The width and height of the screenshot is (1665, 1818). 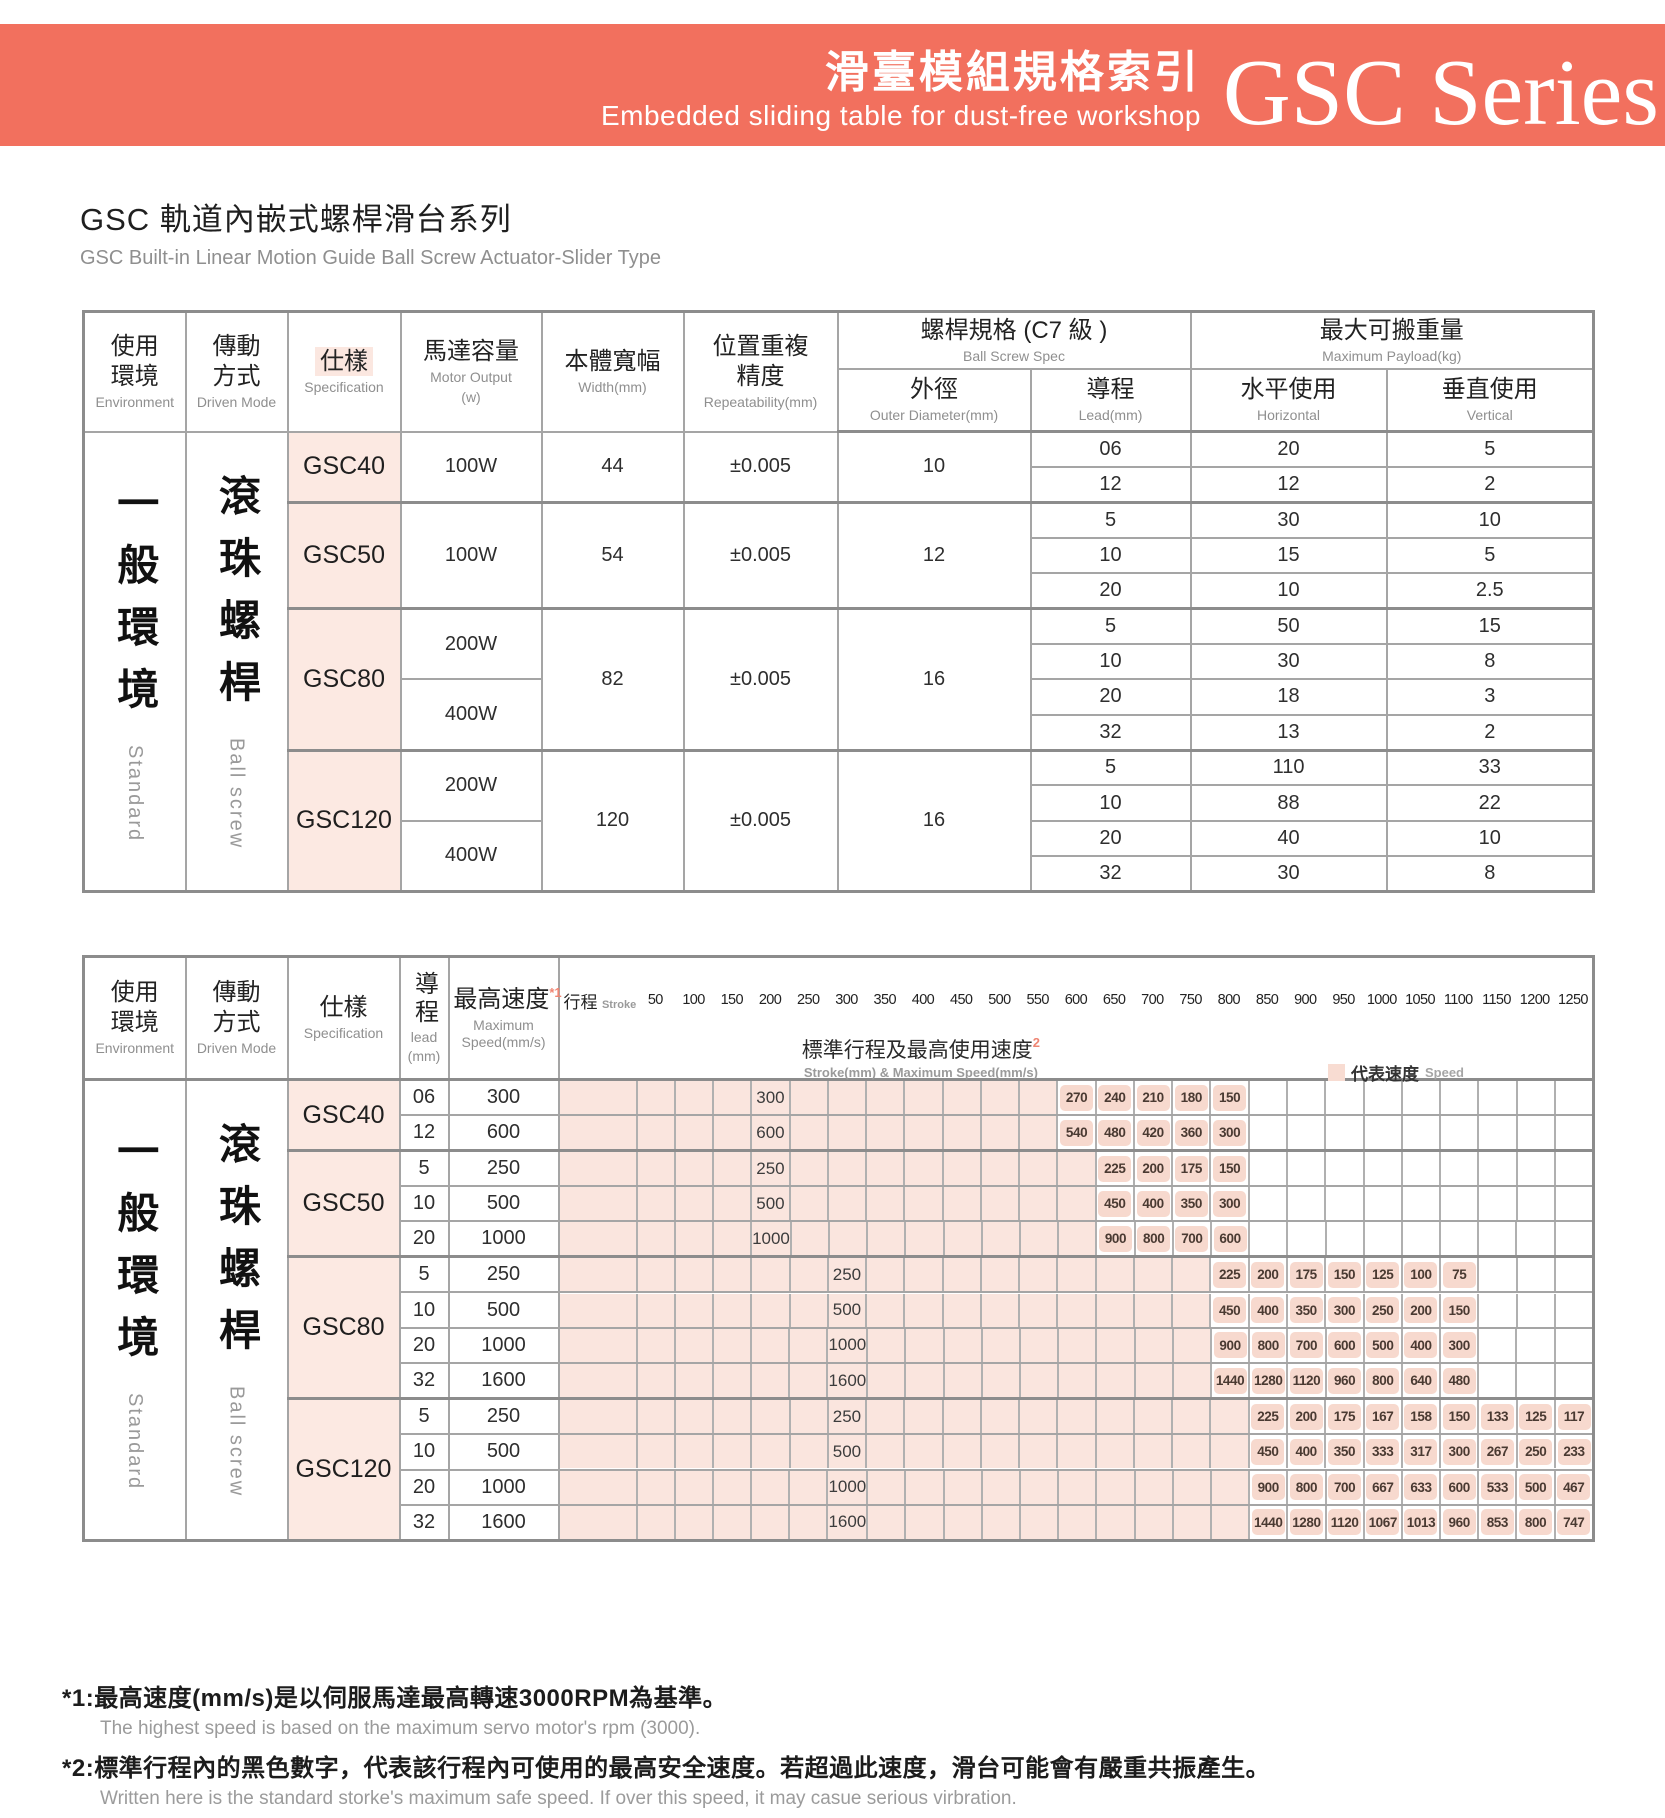 I want to click on lead-cell: 12, so click(x=424, y=1133).